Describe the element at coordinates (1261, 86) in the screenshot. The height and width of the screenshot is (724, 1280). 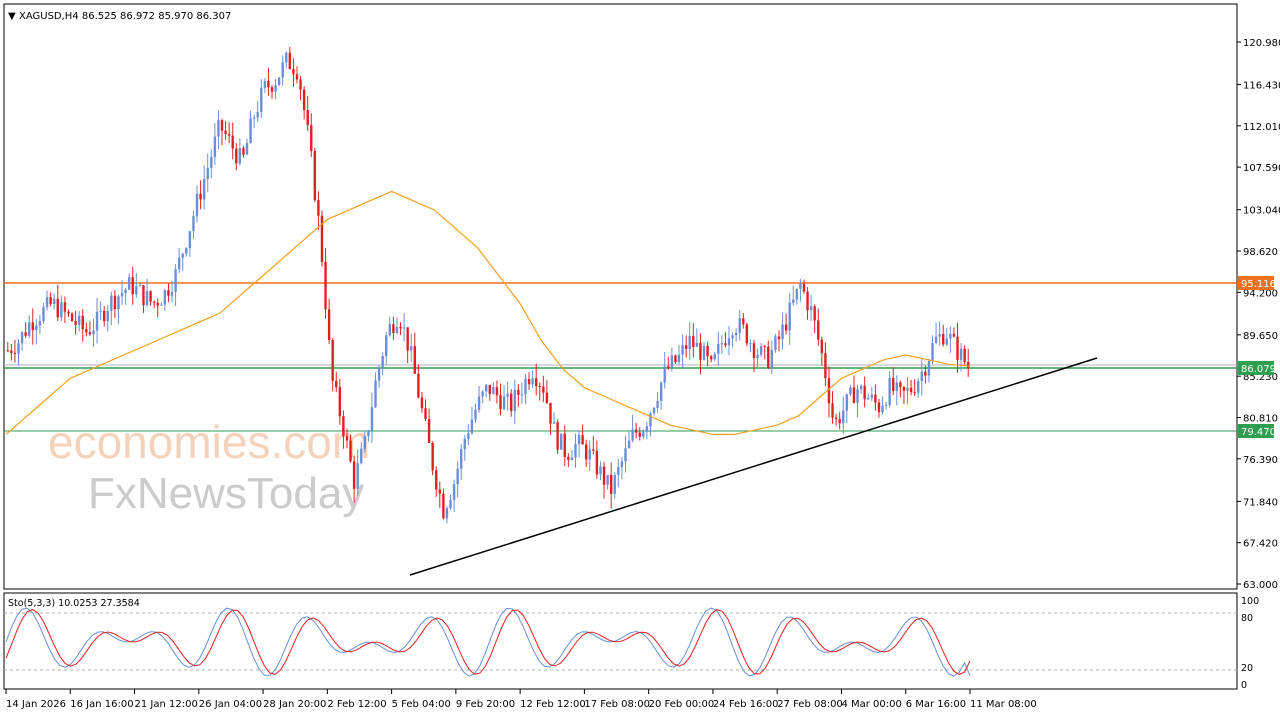
I see `price-tick-label: 116.430` at that location.